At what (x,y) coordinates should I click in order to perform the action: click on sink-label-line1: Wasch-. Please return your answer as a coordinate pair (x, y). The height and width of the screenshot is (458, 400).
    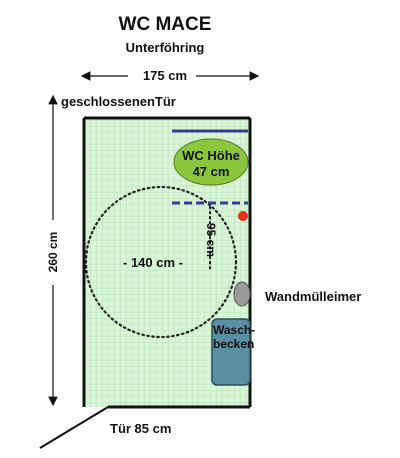
    Looking at the image, I should click on (234, 330).